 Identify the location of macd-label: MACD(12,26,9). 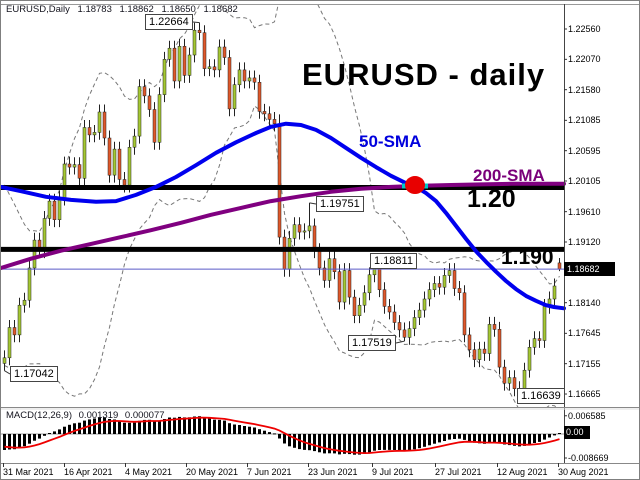
(39, 415).